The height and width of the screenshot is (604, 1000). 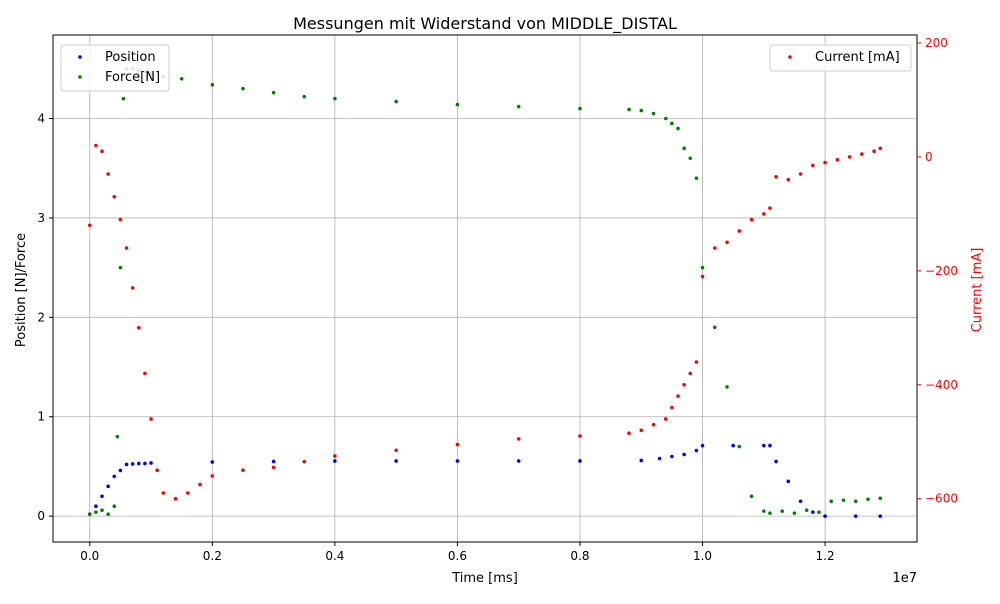 What do you see at coordinates (45, 317) in the screenshot?
I see `left-axis-ticks: 0 1 2 3 4` at bounding box center [45, 317].